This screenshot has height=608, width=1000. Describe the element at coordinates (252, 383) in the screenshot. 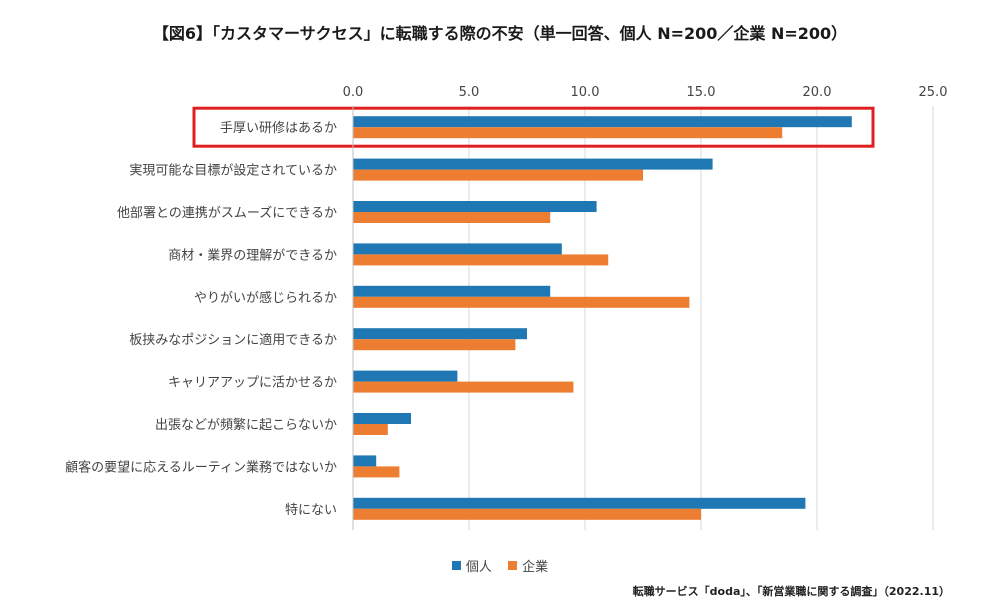

I see `category-label: キャリアアップに活かせるか` at that location.